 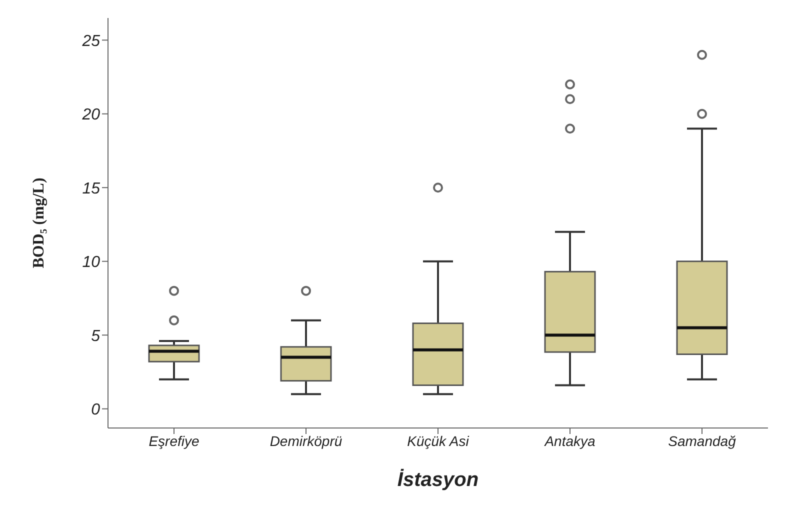 What do you see at coordinates (438, 479) in the screenshot?
I see `x-axis-title: İstasyon` at bounding box center [438, 479].